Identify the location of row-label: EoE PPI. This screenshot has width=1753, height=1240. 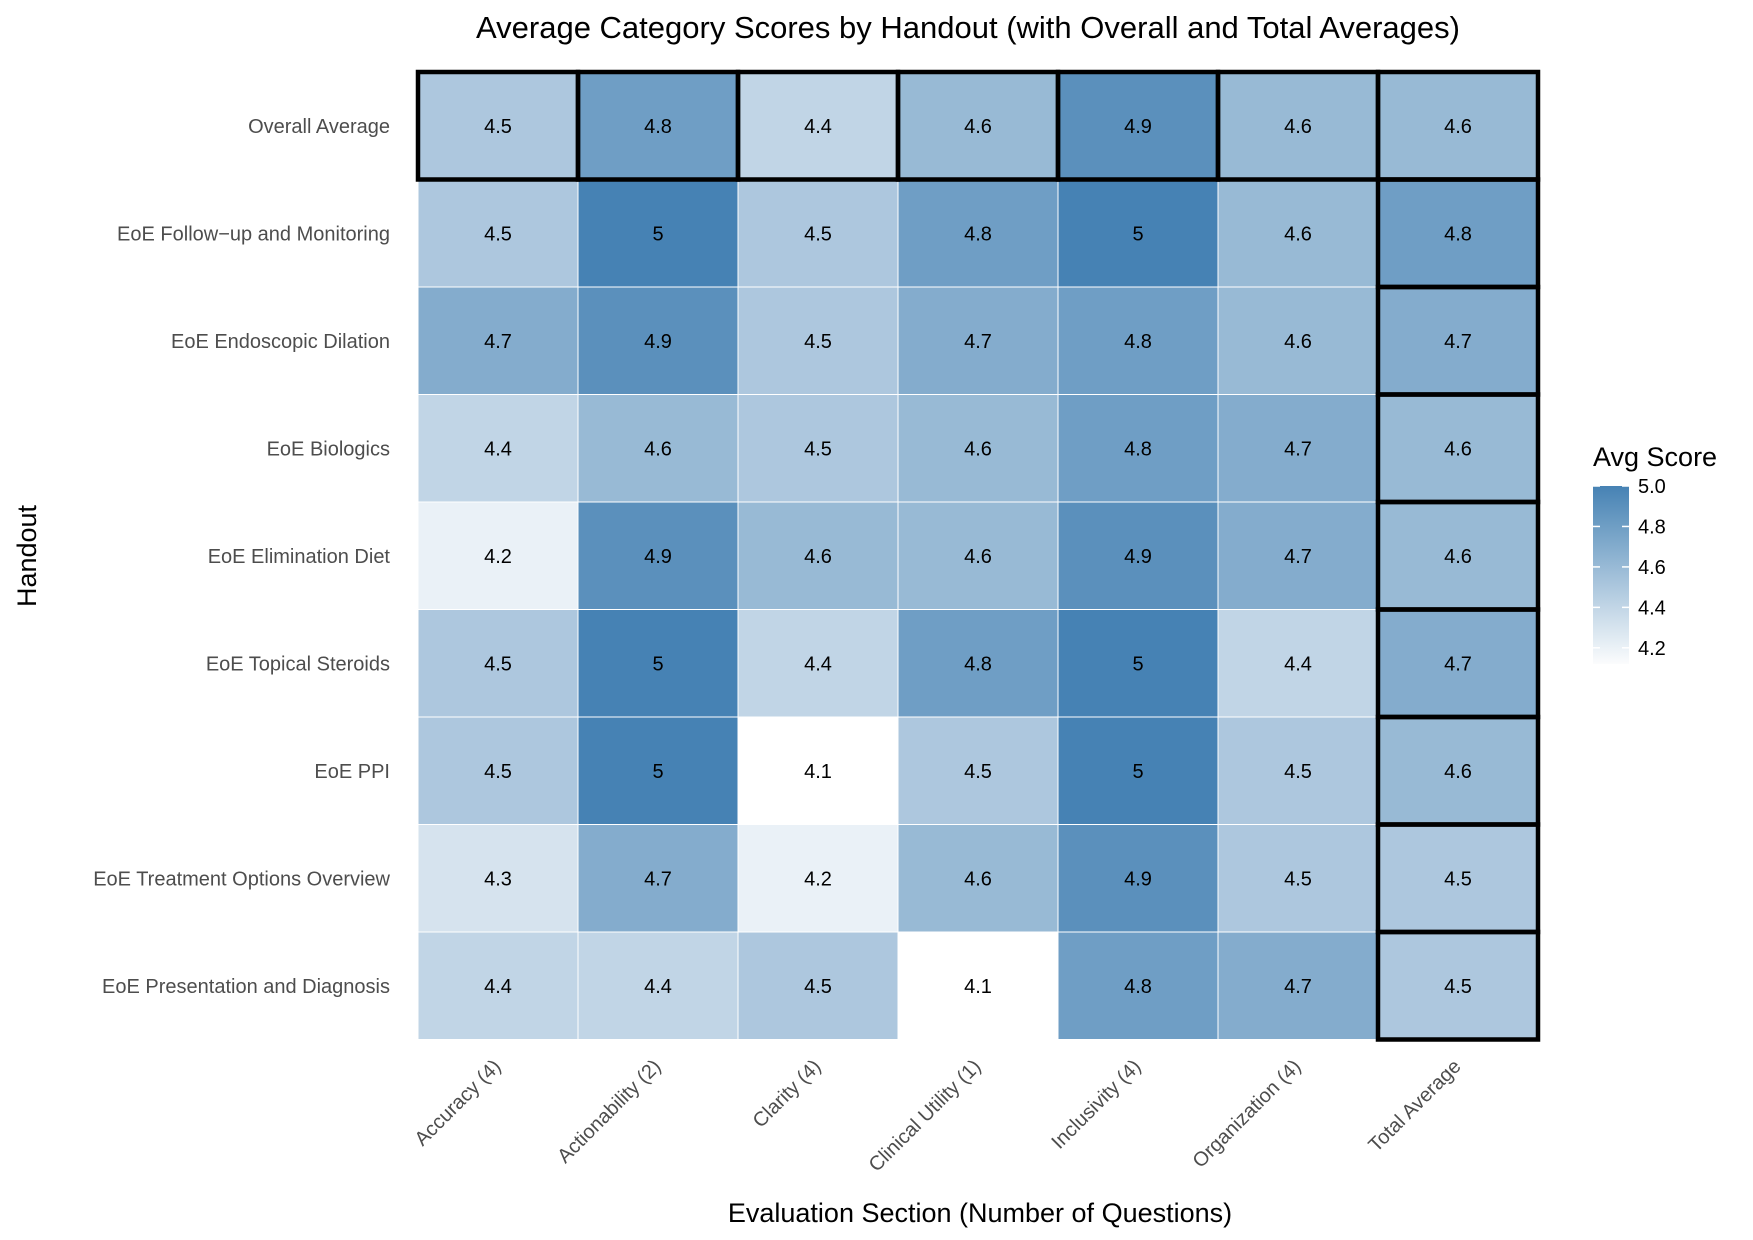
(352, 772).